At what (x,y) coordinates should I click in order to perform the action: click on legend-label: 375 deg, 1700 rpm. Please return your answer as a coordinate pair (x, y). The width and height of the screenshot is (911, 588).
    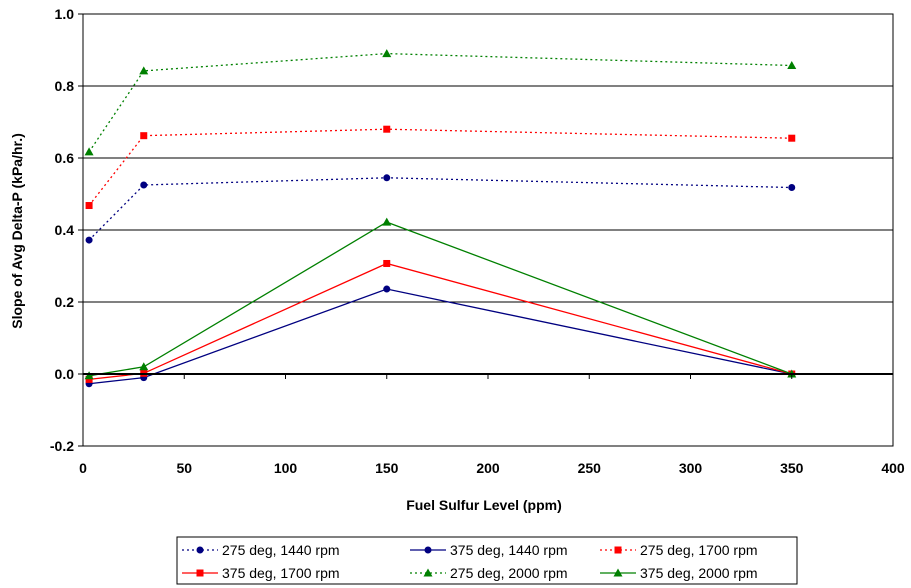
    Looking at the image, I should click on (281, 573).